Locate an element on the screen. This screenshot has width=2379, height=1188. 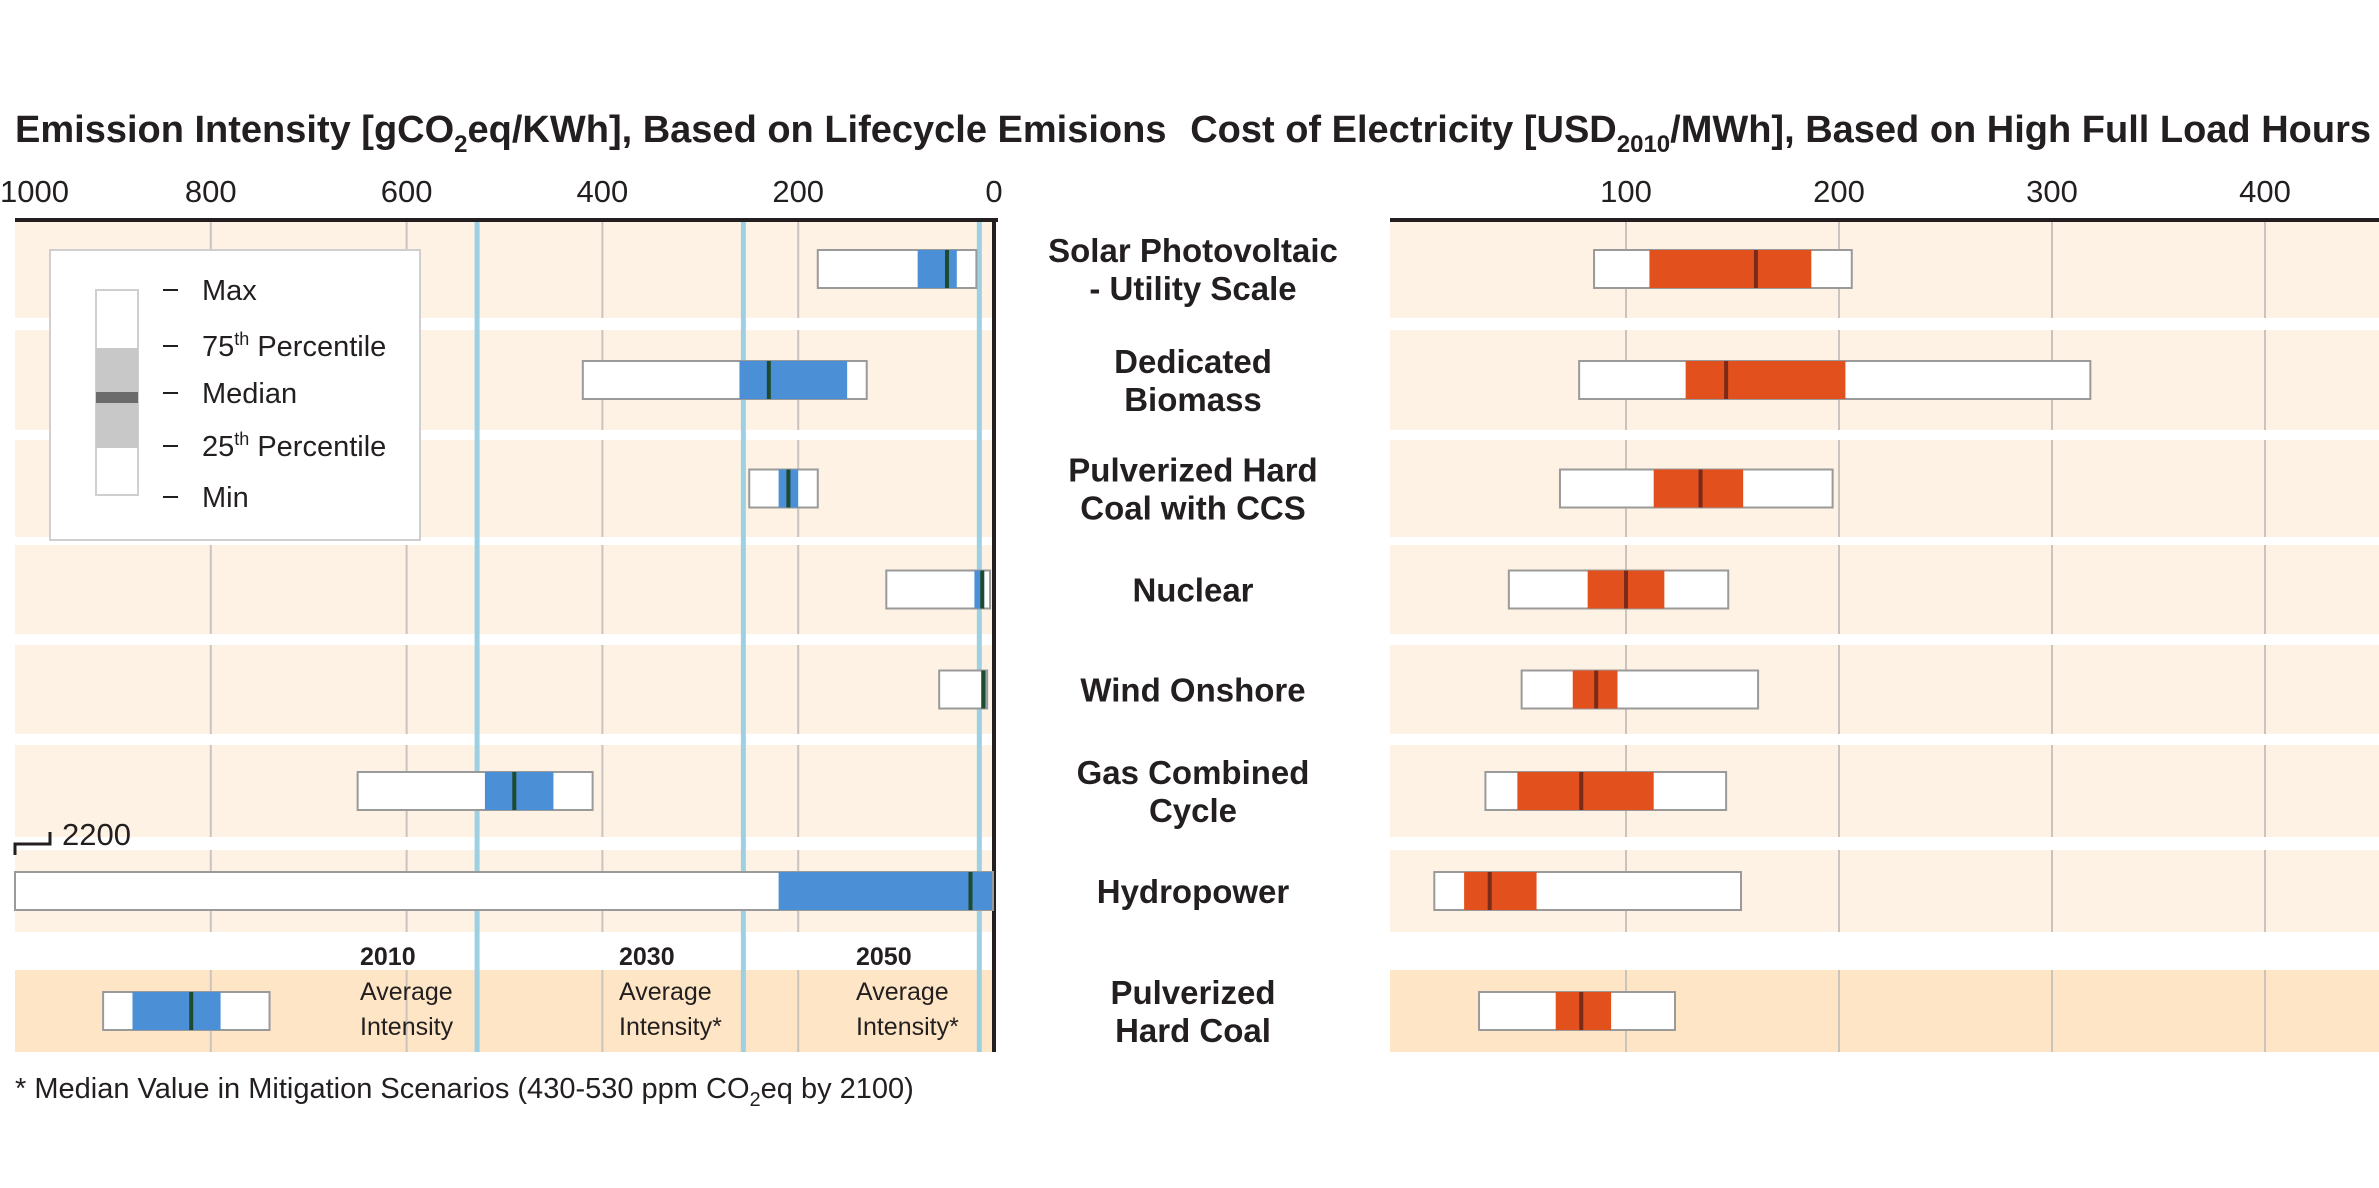
reference-label-2010: Average is located at coordinates (406, 992).